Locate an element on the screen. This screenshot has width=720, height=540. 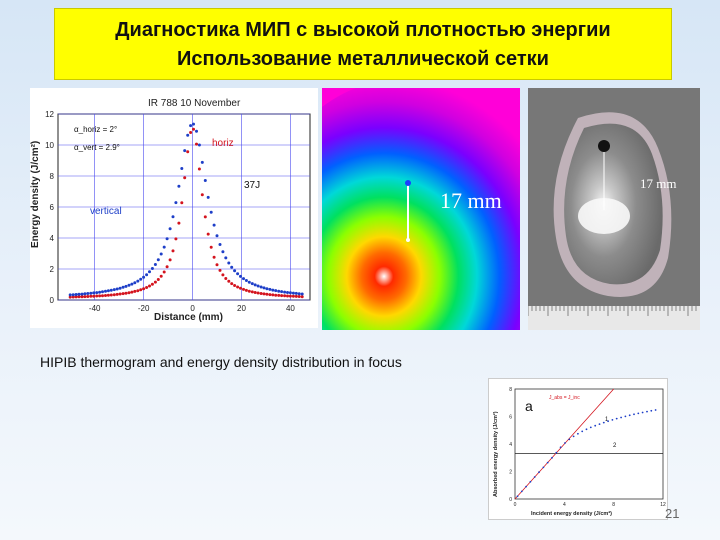
right-y-tick-label: 8 is located at coordinates (510, 390).